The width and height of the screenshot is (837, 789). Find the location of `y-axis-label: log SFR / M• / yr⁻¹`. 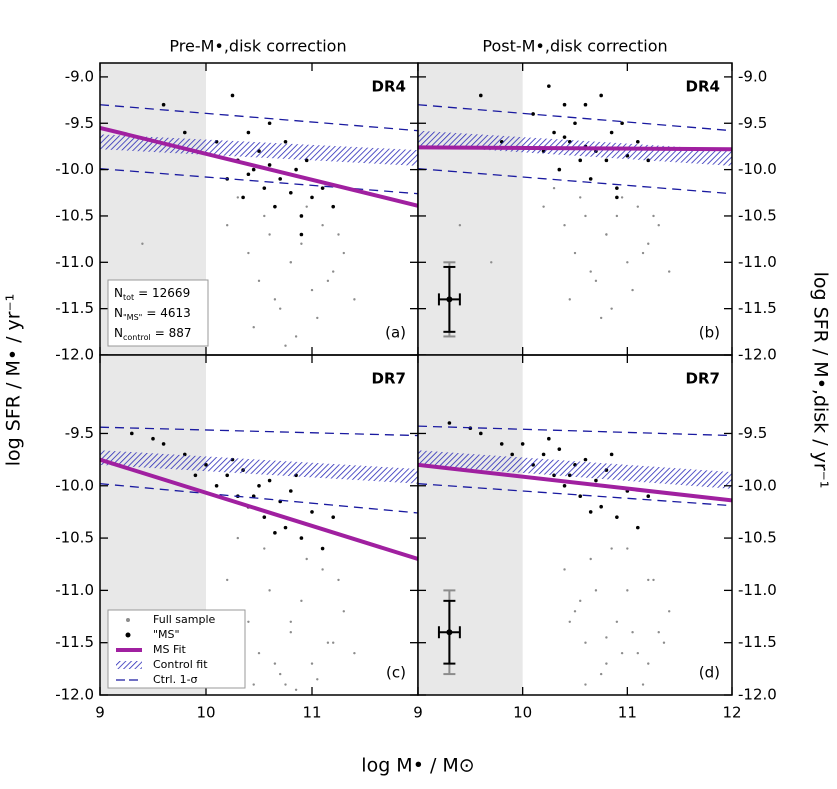

y-axis-label: log SFR / M• / yr⁻¹ is located at coordinates (14, 380).